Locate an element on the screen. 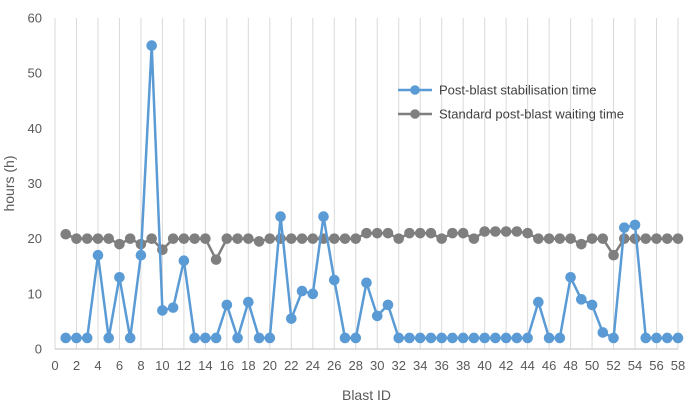  x-tick-label: 22 is located at coordinates (291, 365).